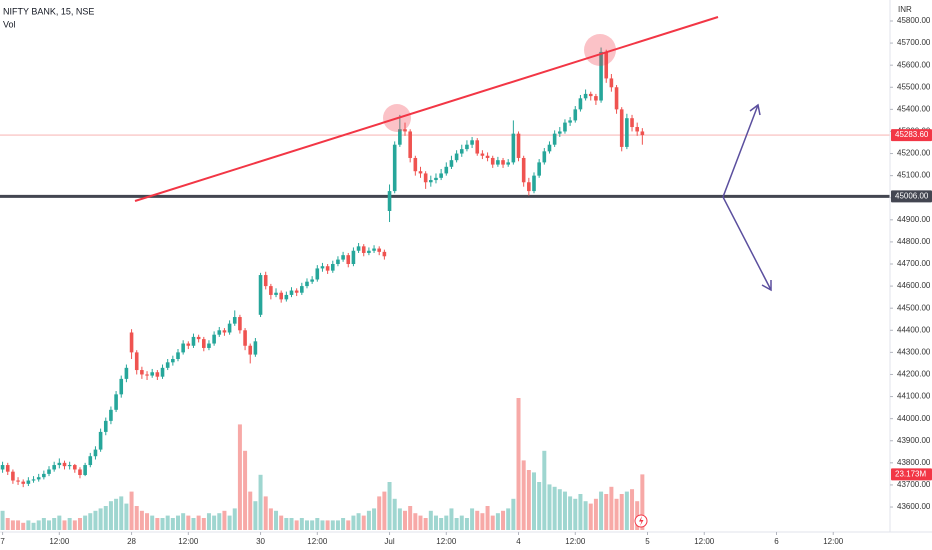 Image resolution: width=932 pixels, height=550 pixels. What do you see at coordinates (914, 307) in the screenshot?
I see `y-tick-label: 44500.00` at bounding box center [914, 307].